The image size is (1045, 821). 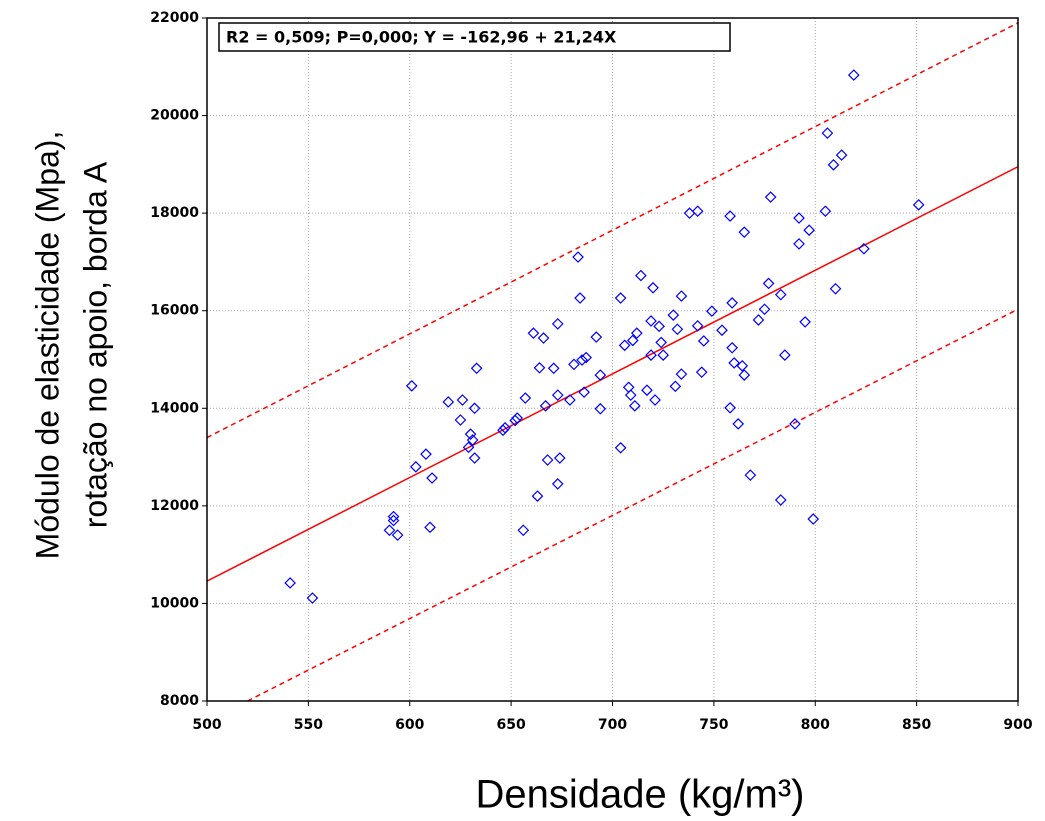 What do you see at coordinates (174, 408) in the screenshot?
I see `y-tick-label: 14000` at bounding box center [174, 408].